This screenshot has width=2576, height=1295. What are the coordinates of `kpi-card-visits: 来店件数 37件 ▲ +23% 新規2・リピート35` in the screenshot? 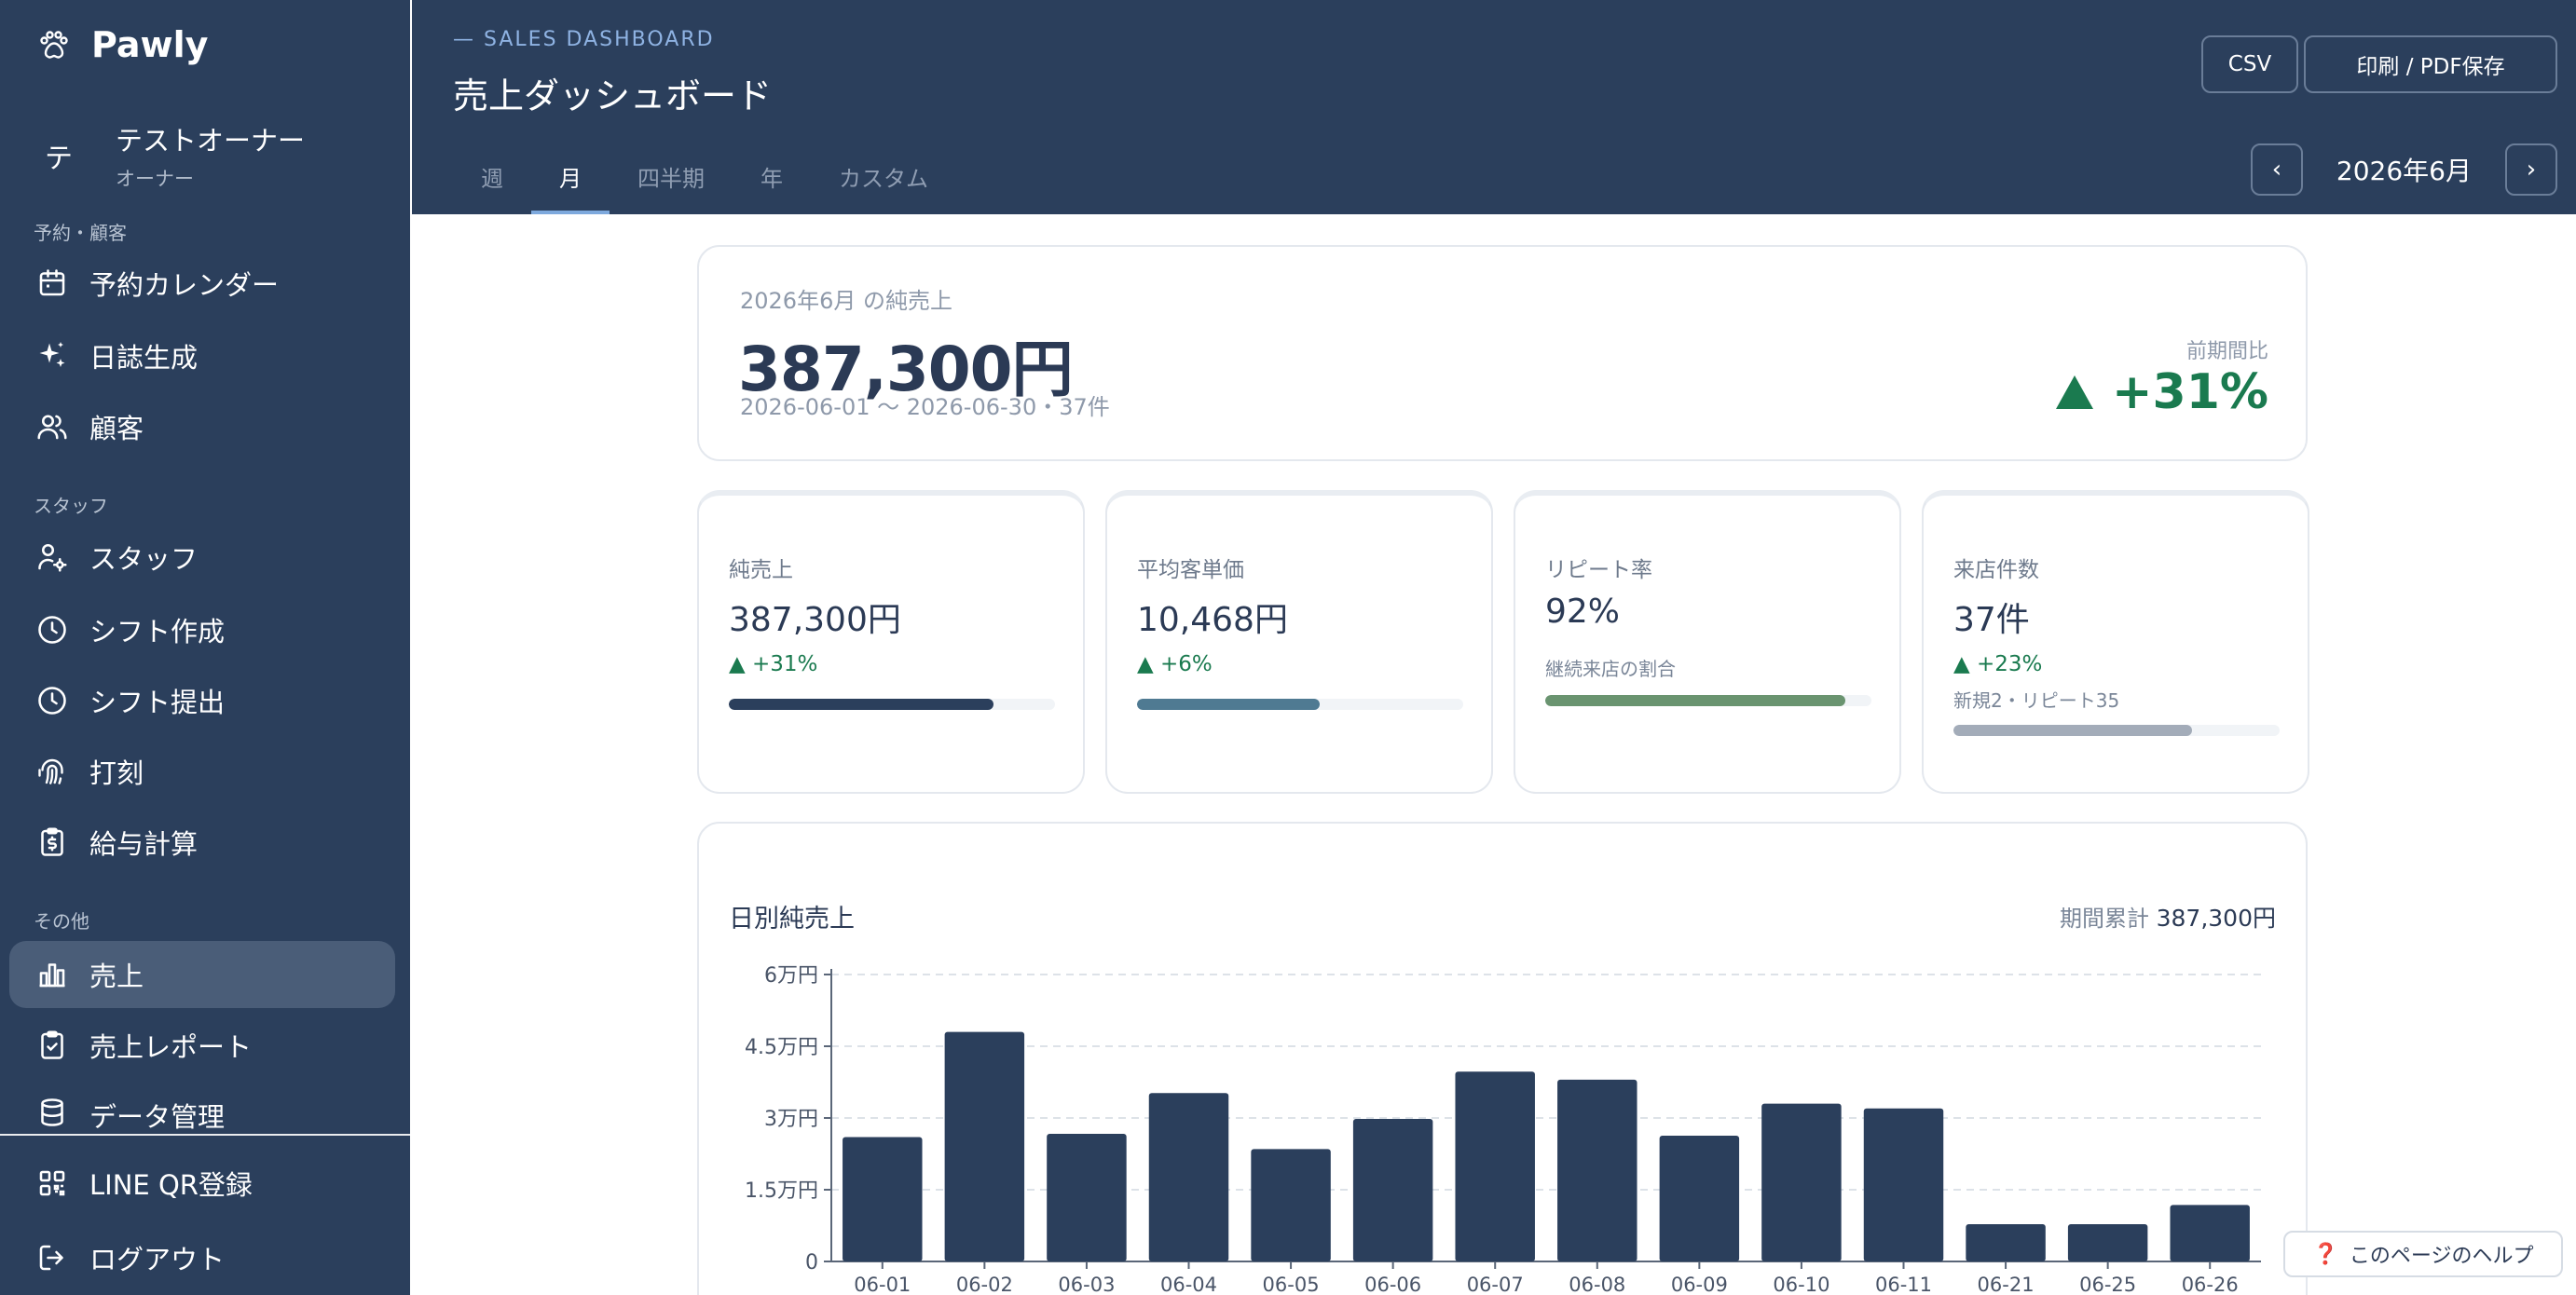 It's located at (2115, 642).